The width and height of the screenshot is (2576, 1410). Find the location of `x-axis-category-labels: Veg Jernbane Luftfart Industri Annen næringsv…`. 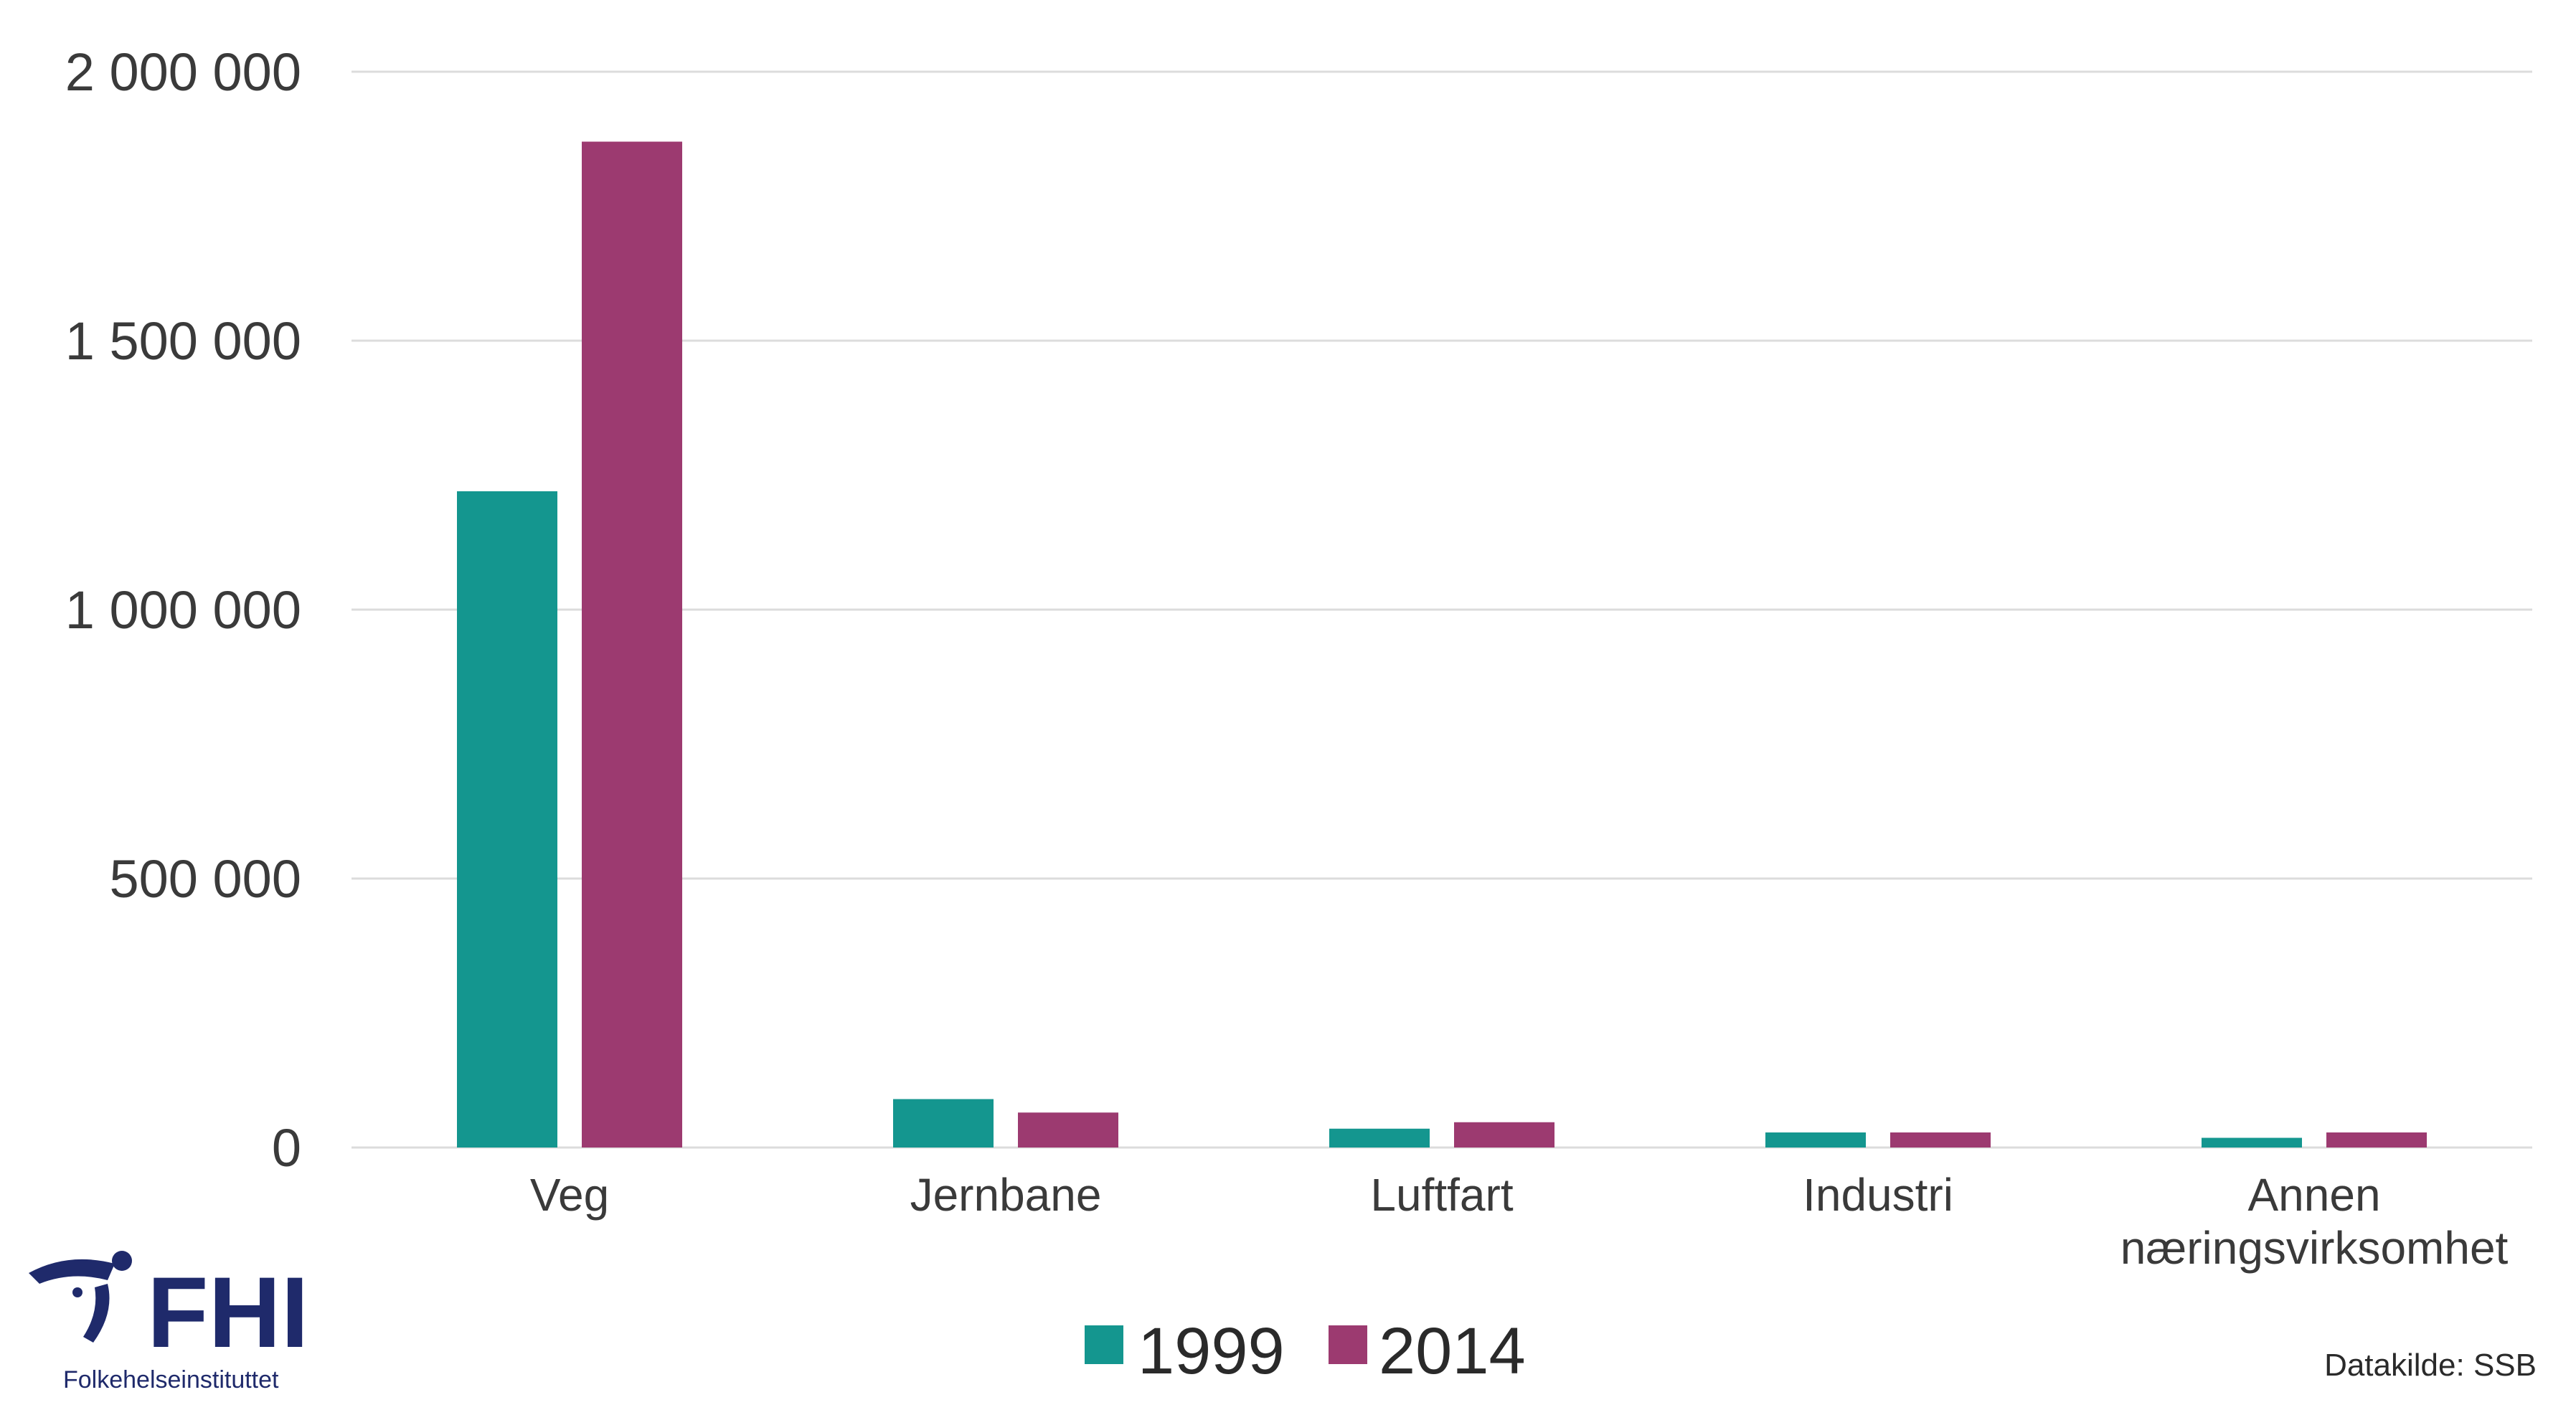

x-axis-category-labels: Veg Jernbane Luftfart Industri Annen næringsv… is located at coordinates (1519, 1221).